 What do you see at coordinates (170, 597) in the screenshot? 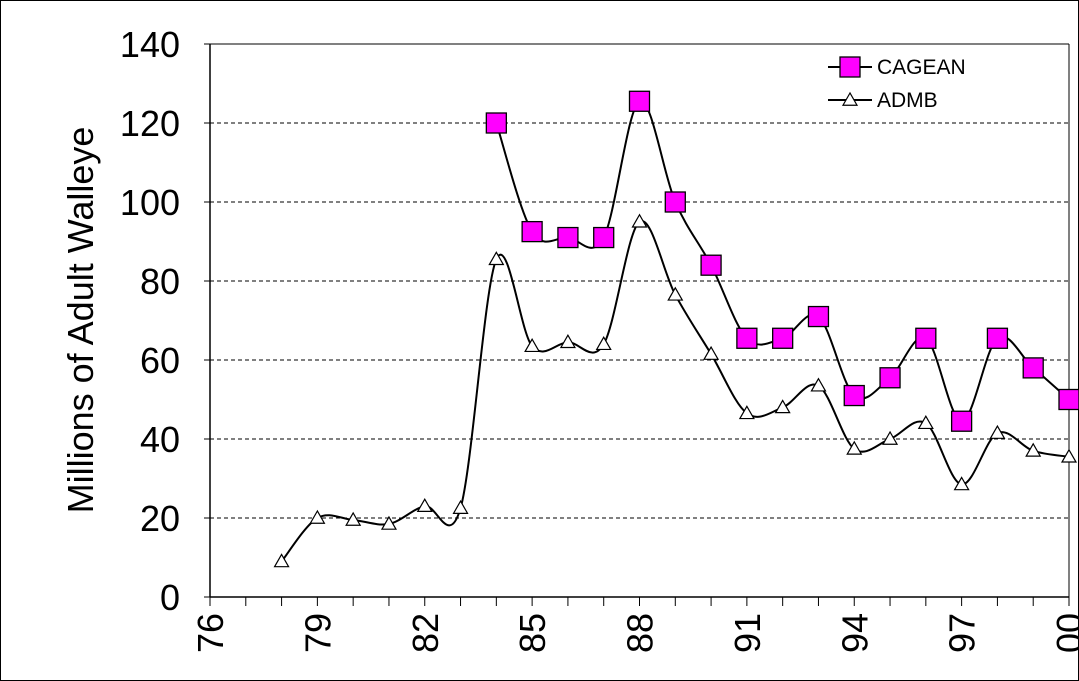
I see `y-tick-label: 0` at bounding box center [170, 597].